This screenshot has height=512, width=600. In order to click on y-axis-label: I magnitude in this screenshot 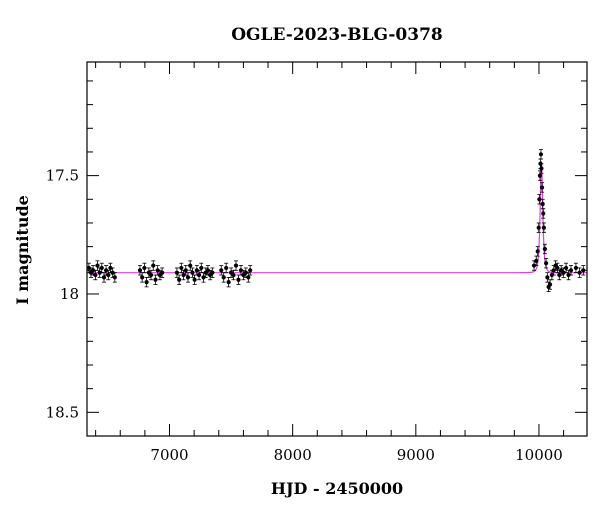, I will do `click(22, 250)`.